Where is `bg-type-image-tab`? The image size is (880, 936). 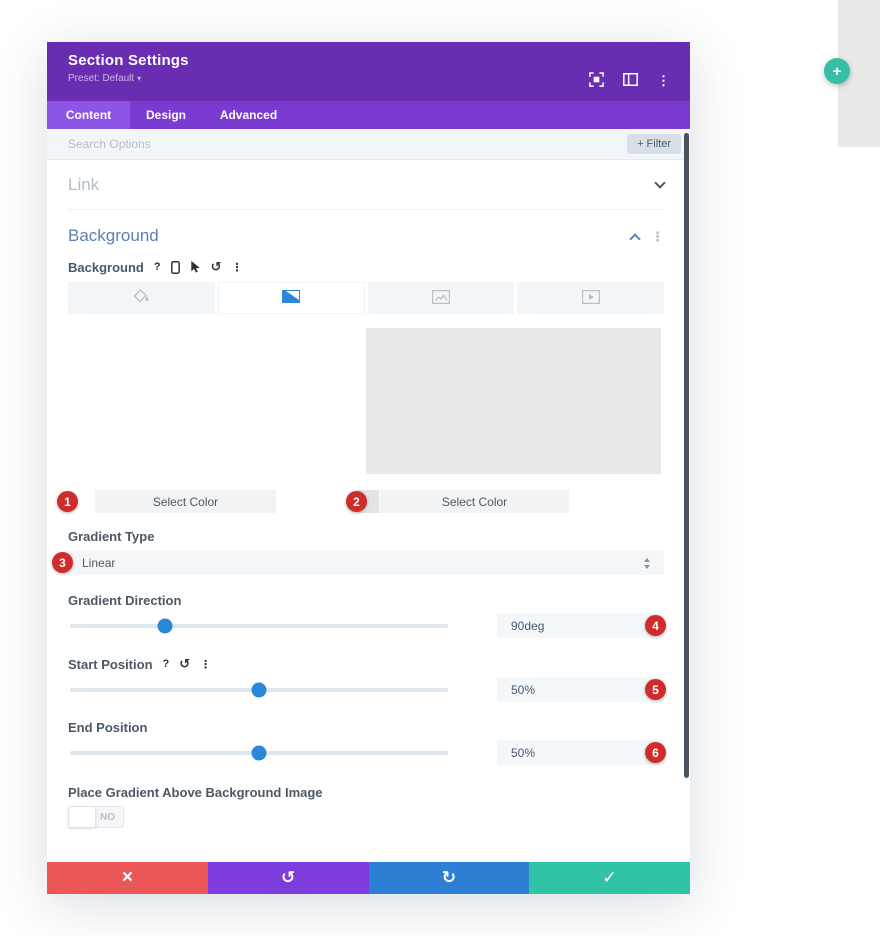 bg-type-image-tab is located at coordinates (441, 298).